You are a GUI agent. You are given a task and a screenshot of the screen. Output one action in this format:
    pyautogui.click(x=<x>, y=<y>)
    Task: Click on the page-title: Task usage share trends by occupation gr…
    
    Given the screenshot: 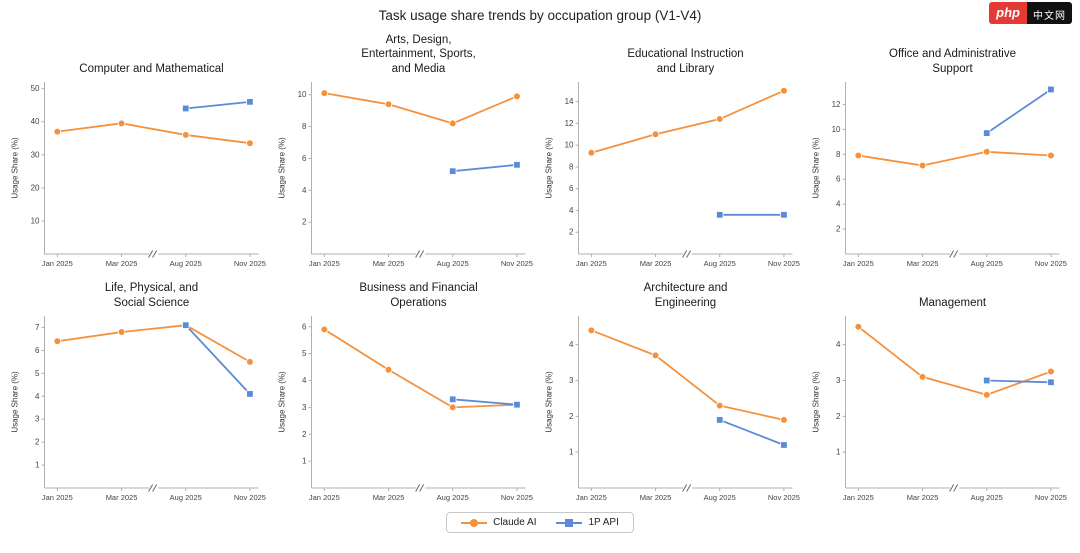 What is the action you would take?
    pyautogui.click(x=540, y=15)
    